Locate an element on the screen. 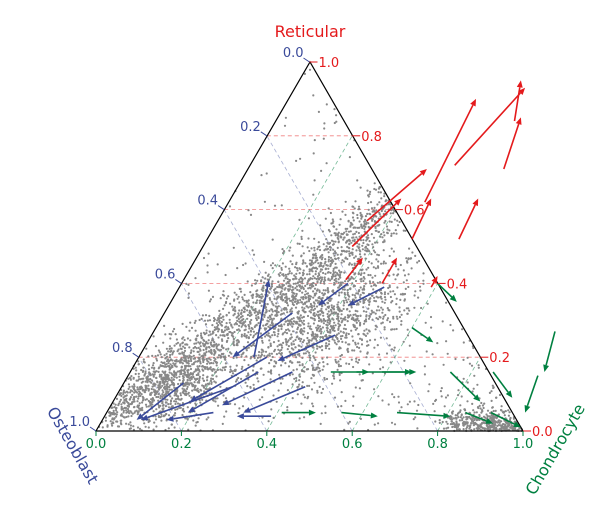 The height and width of the screenshot is (516, 606). tick-osteoblast is located at coordinates (93, 429).